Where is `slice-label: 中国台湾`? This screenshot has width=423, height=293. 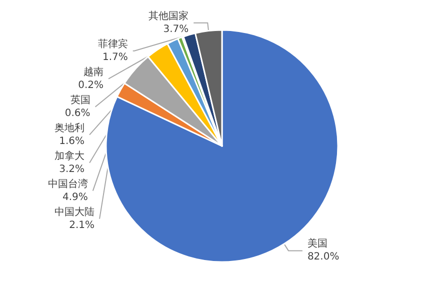 slice-label: 中国台湾 is located at coordinates (68, 184).